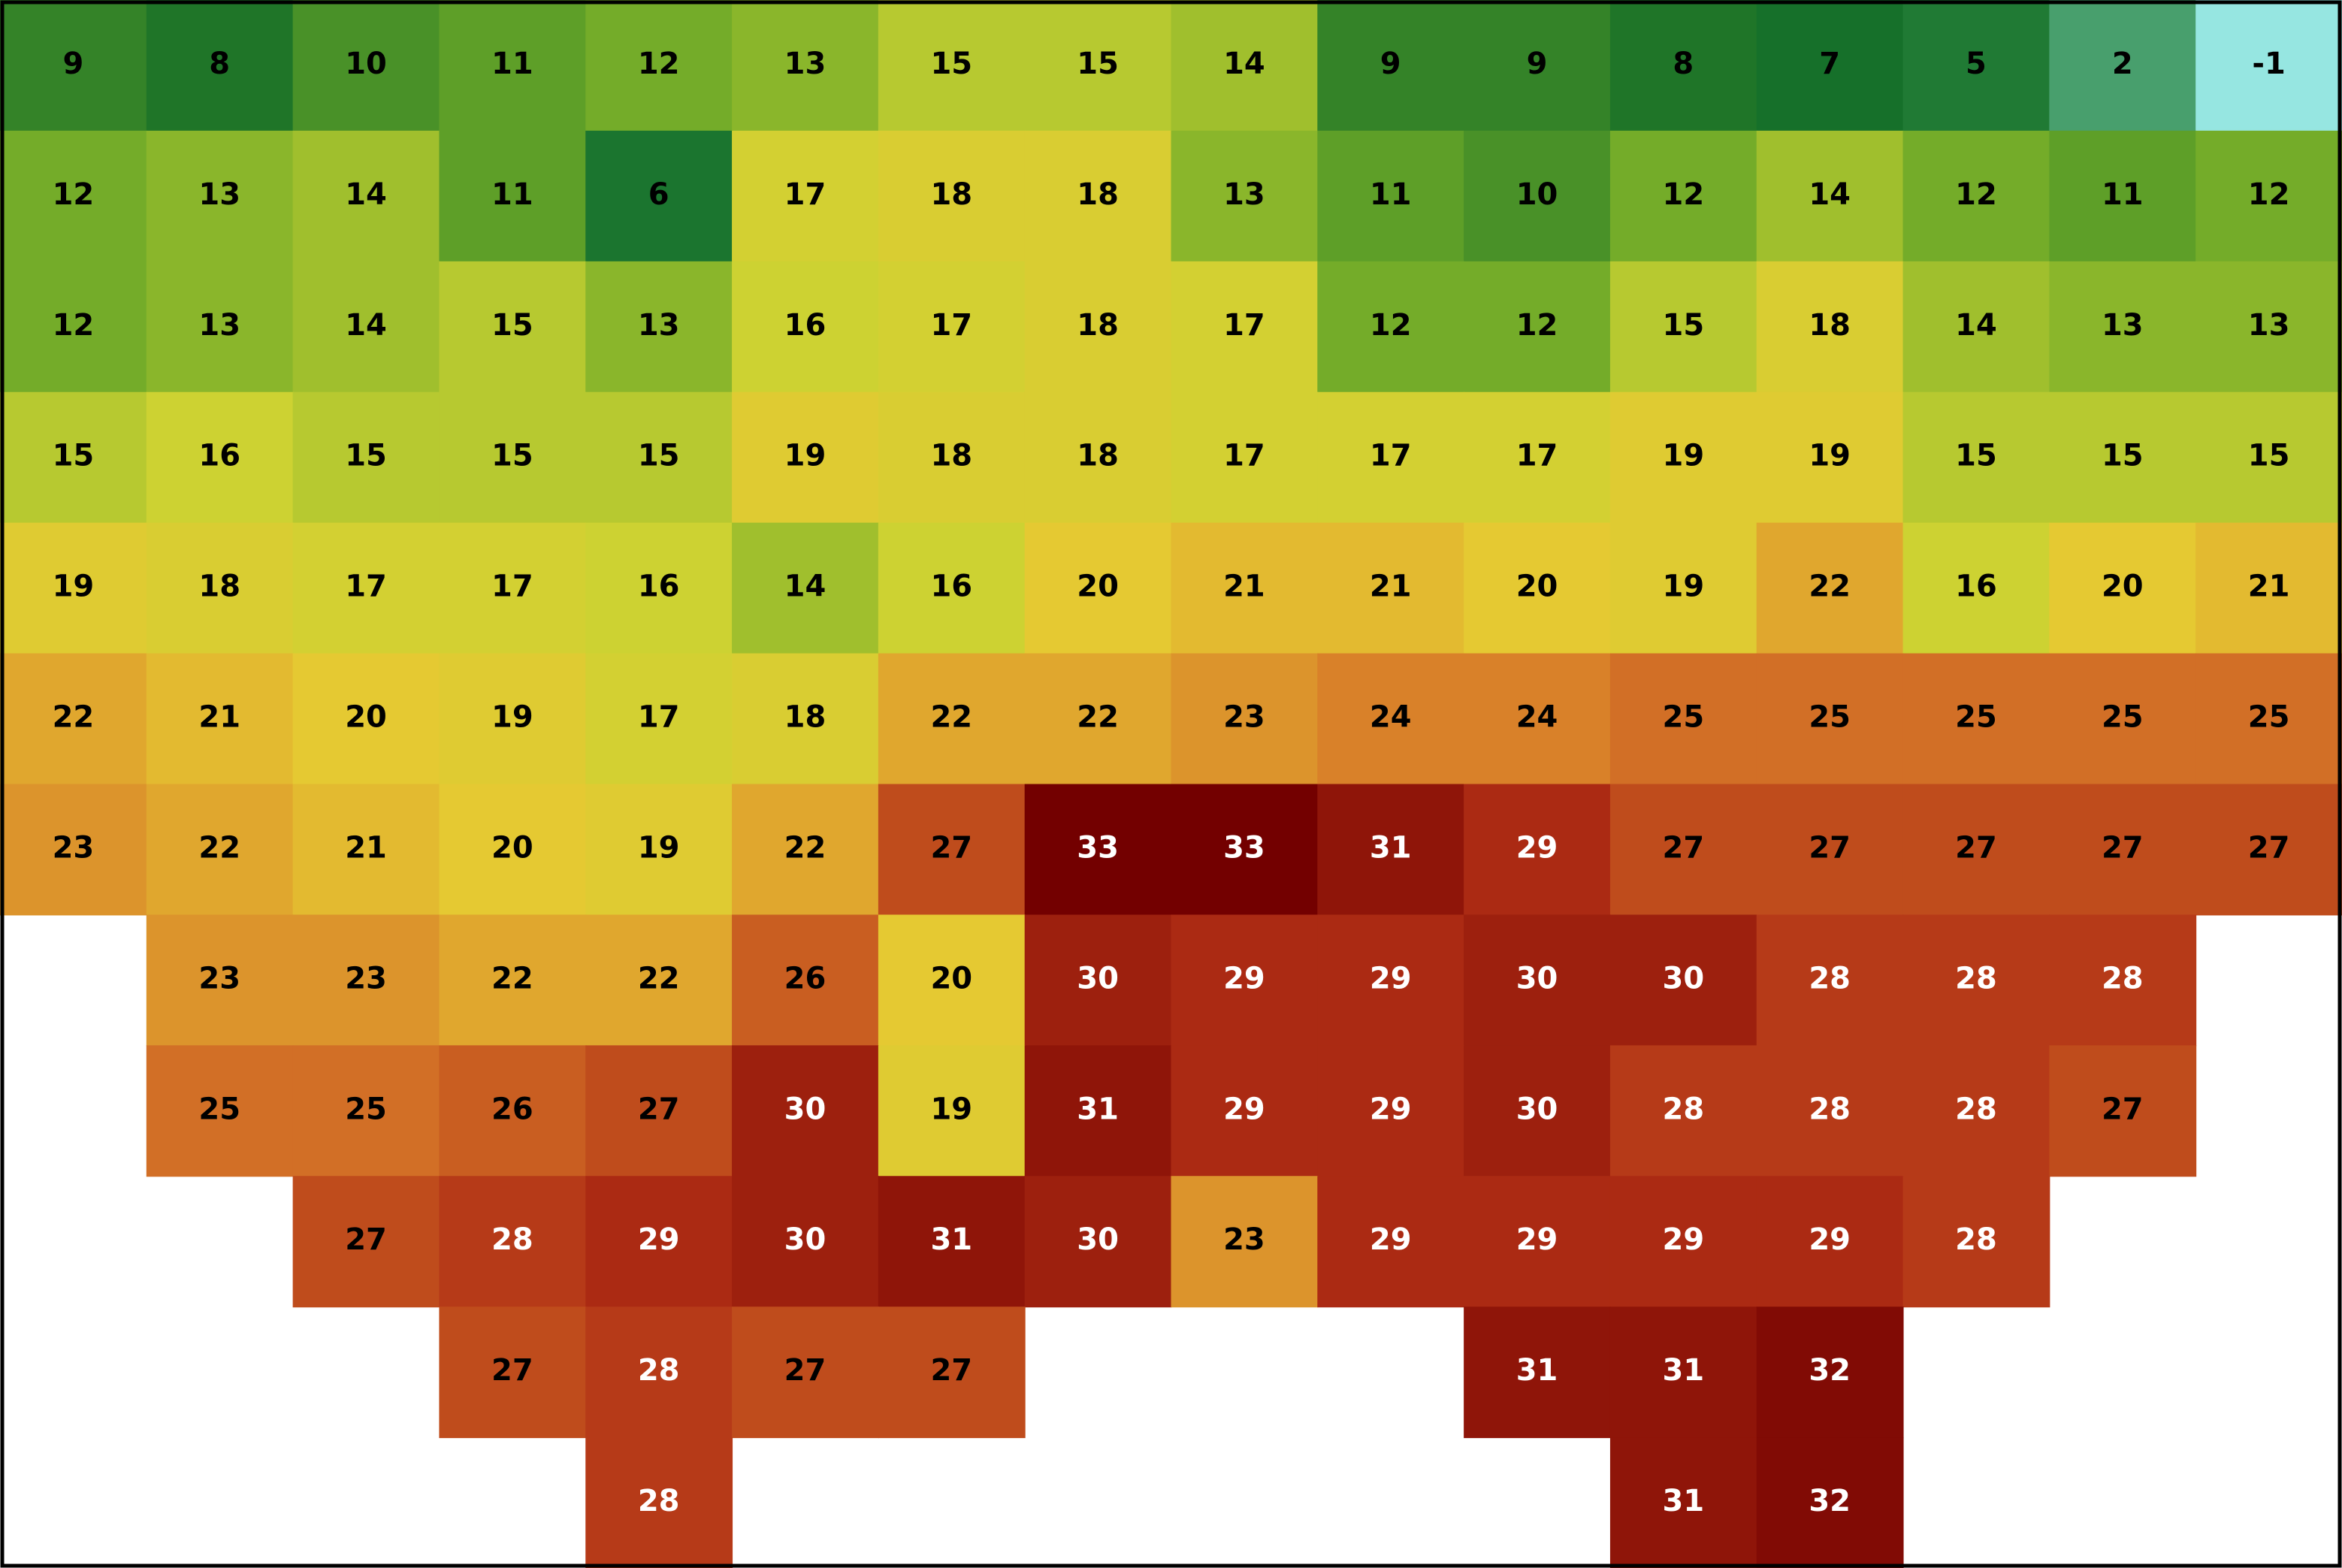 The width and height of the screenshot is (2342, 1568). What do you see at coordinates (1391, 717) in the screenshot?
I see `temperature-label: 24` at bounding box center [1391, 717].